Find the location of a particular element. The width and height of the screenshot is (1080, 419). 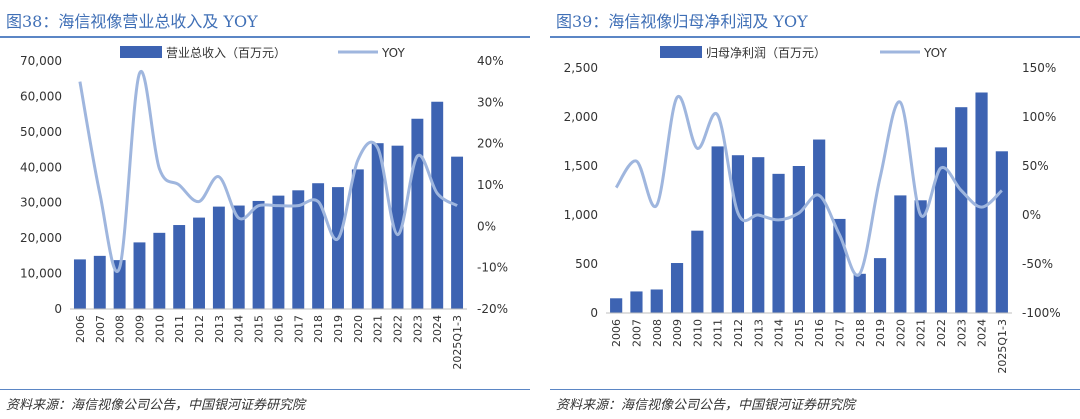

left-axis-tick-label: 30,000 is located at coordinates (41, 203).